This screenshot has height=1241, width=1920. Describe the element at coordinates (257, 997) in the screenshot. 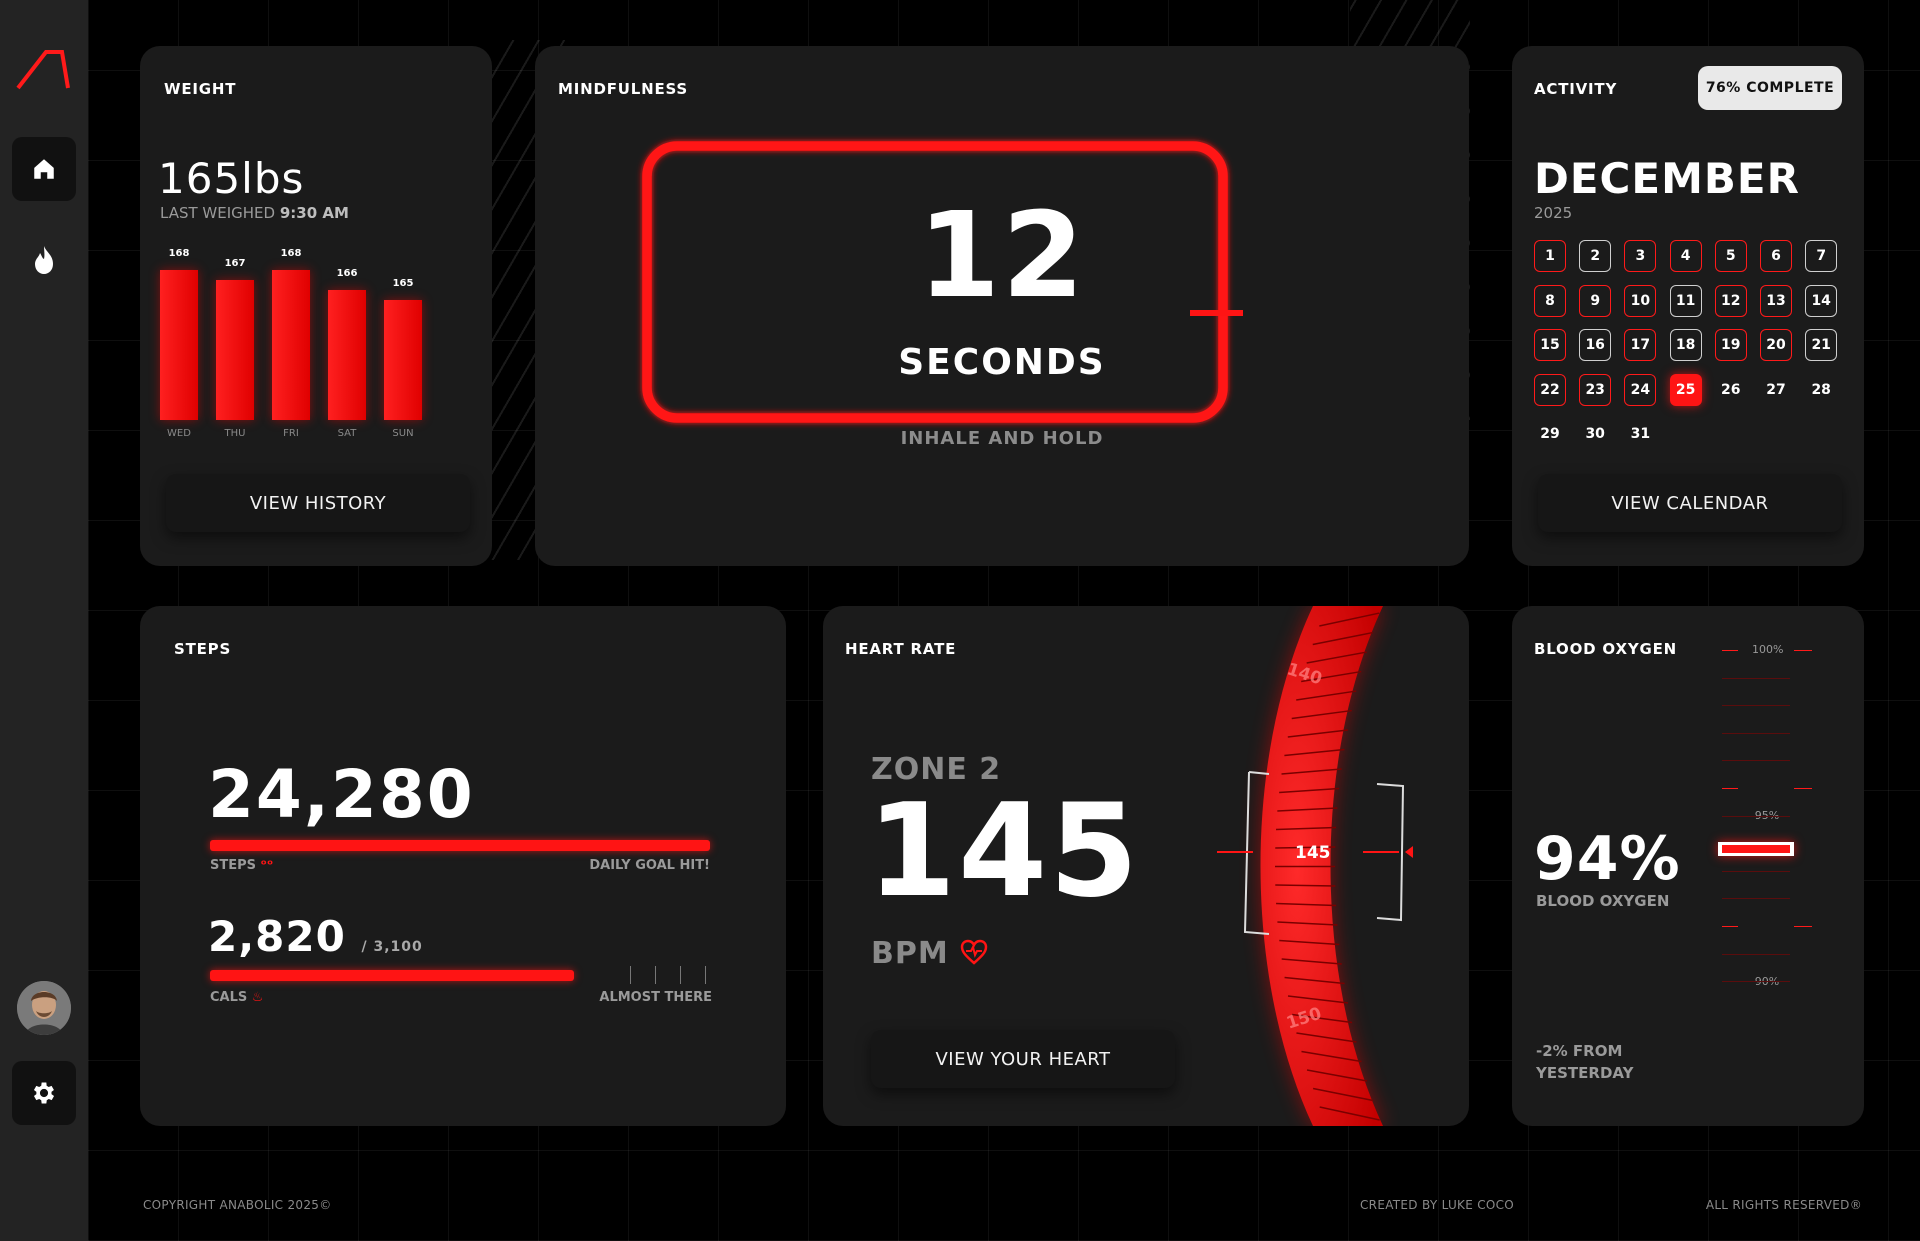

I see `flame-icon: ♨` at that location.